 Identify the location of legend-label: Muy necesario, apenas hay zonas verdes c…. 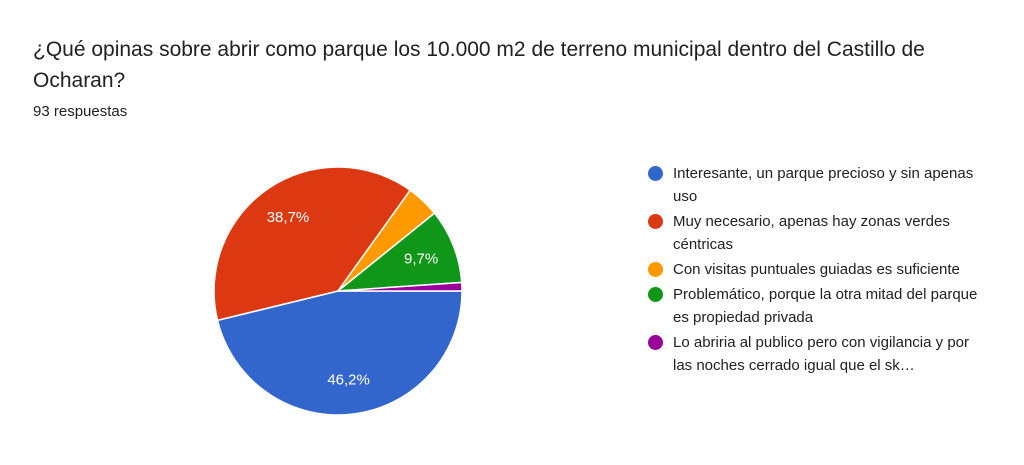
(811, 233).